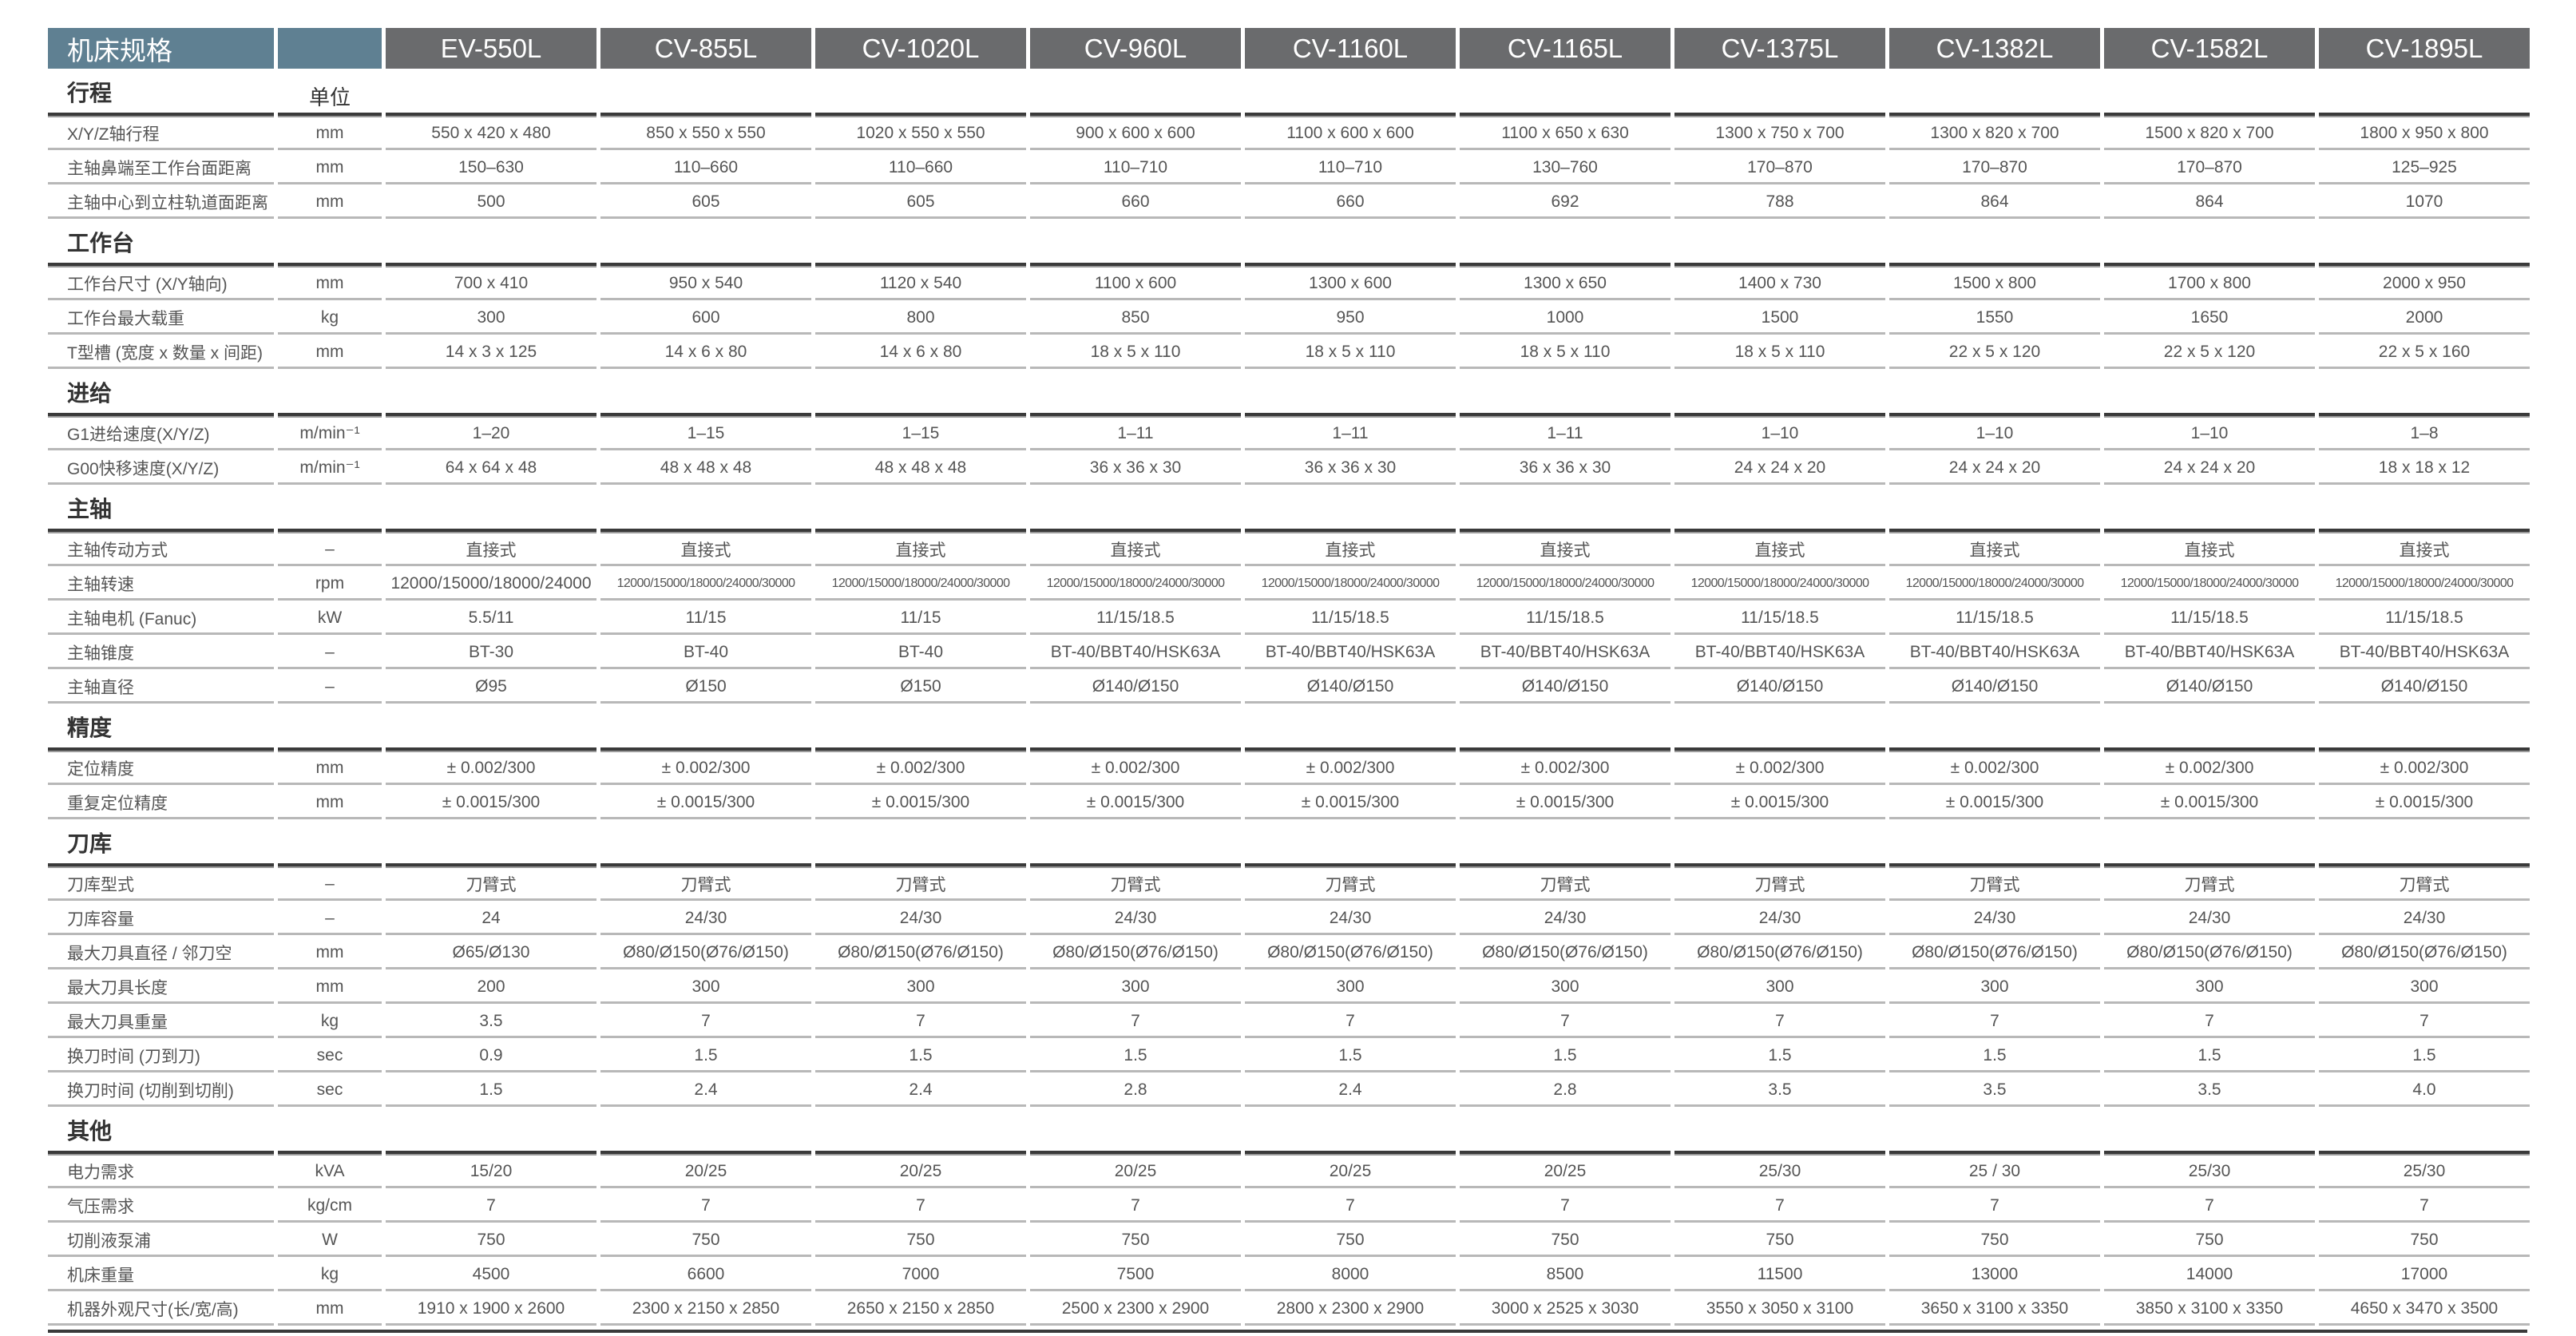 Image resolution: width=2576 pixels, height=1336 pixels. Describe the element at coordinates (2209, 319) in the screenshot. I see `spec-value: 1650` at that location.